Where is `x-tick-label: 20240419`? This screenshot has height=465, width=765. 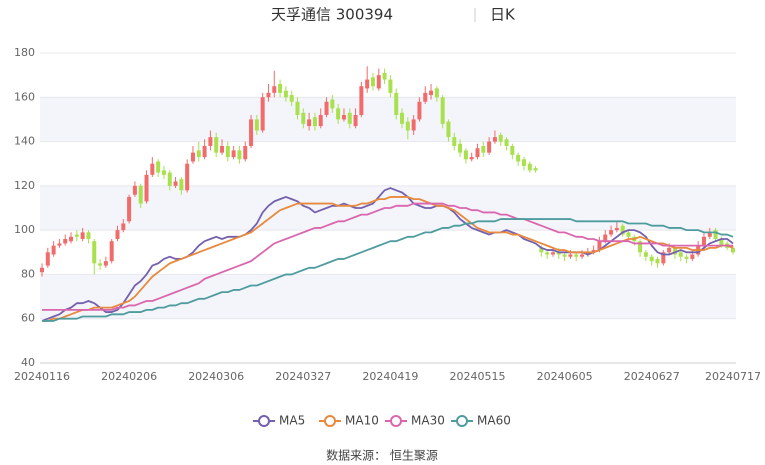
x-tick-label: 20240419 is located at coordinates (390, 376).